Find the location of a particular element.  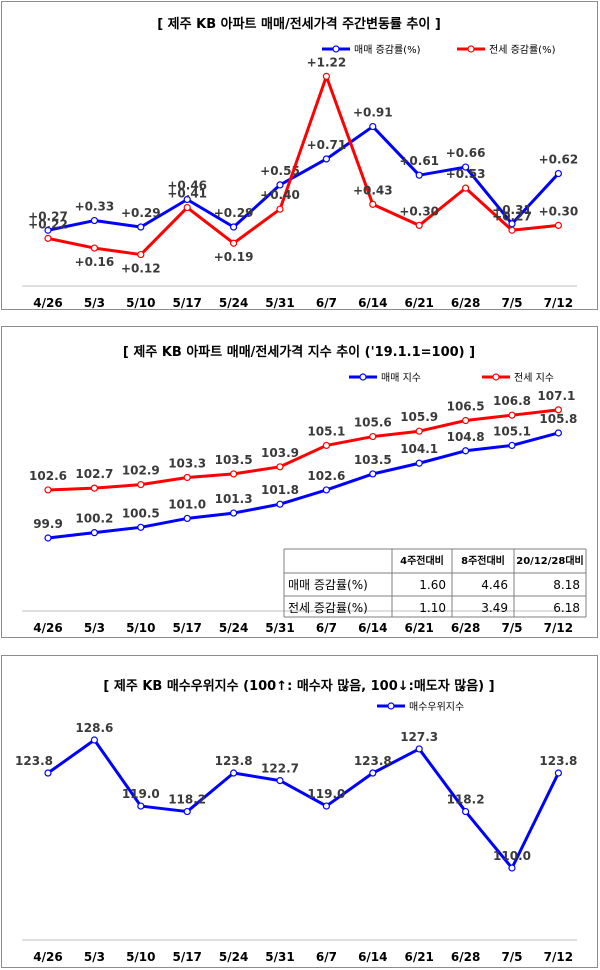

data-label: +0.31 is located at coordinates (512, 210).